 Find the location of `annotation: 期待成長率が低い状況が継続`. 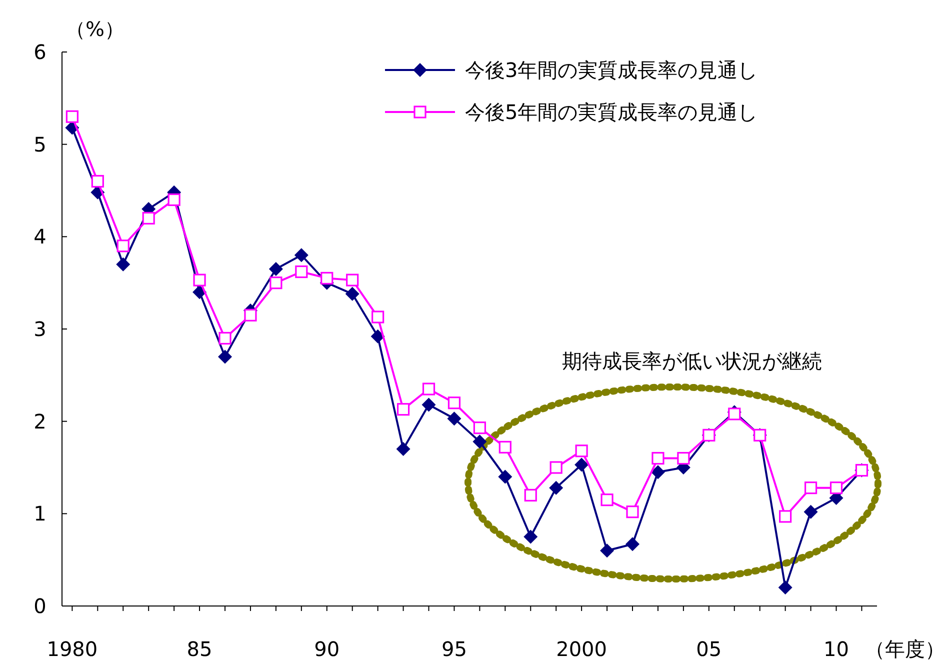

annotation: 期待成長率が低い状況が継続 is located at coordinates (692, 361).